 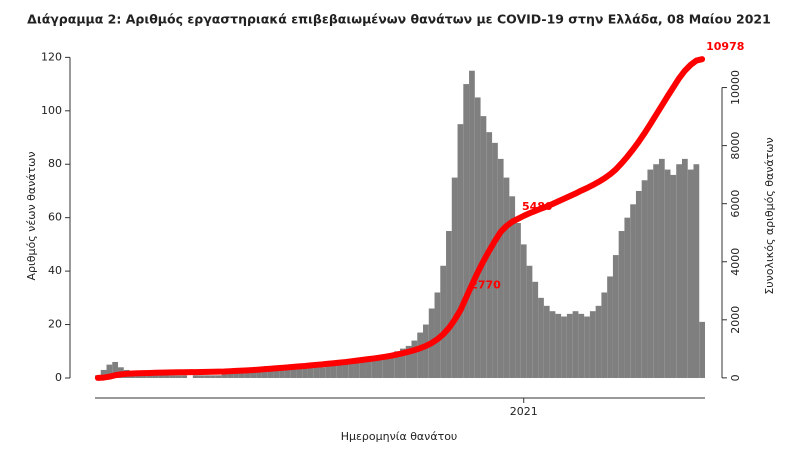 What do you see at coordinates (537, 206) in the screenshot?
I see `annotation: 5480` at bounding box center [537, 206].